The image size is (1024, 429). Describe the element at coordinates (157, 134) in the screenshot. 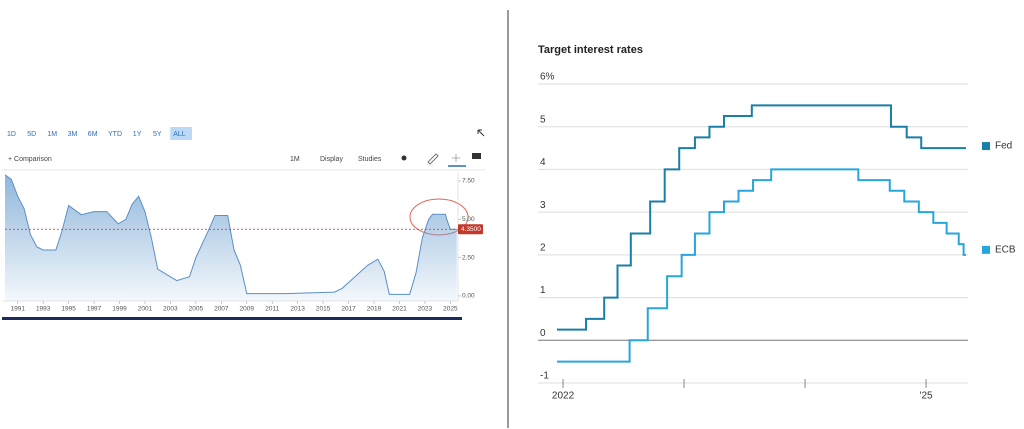

I see `range-button: 5Y` at that location.